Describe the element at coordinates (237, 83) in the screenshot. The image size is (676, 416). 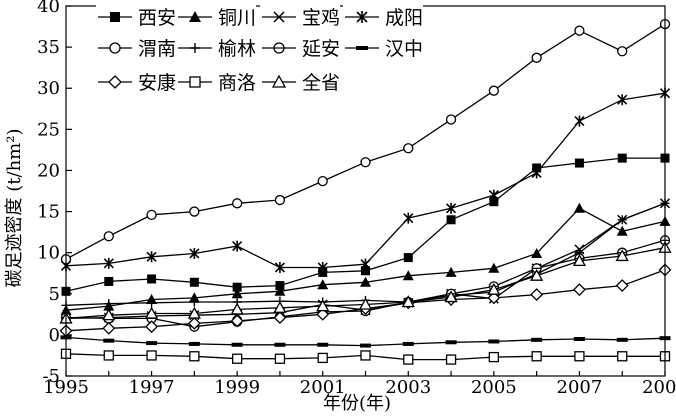
I see `legend-label: 商洛` at that location.